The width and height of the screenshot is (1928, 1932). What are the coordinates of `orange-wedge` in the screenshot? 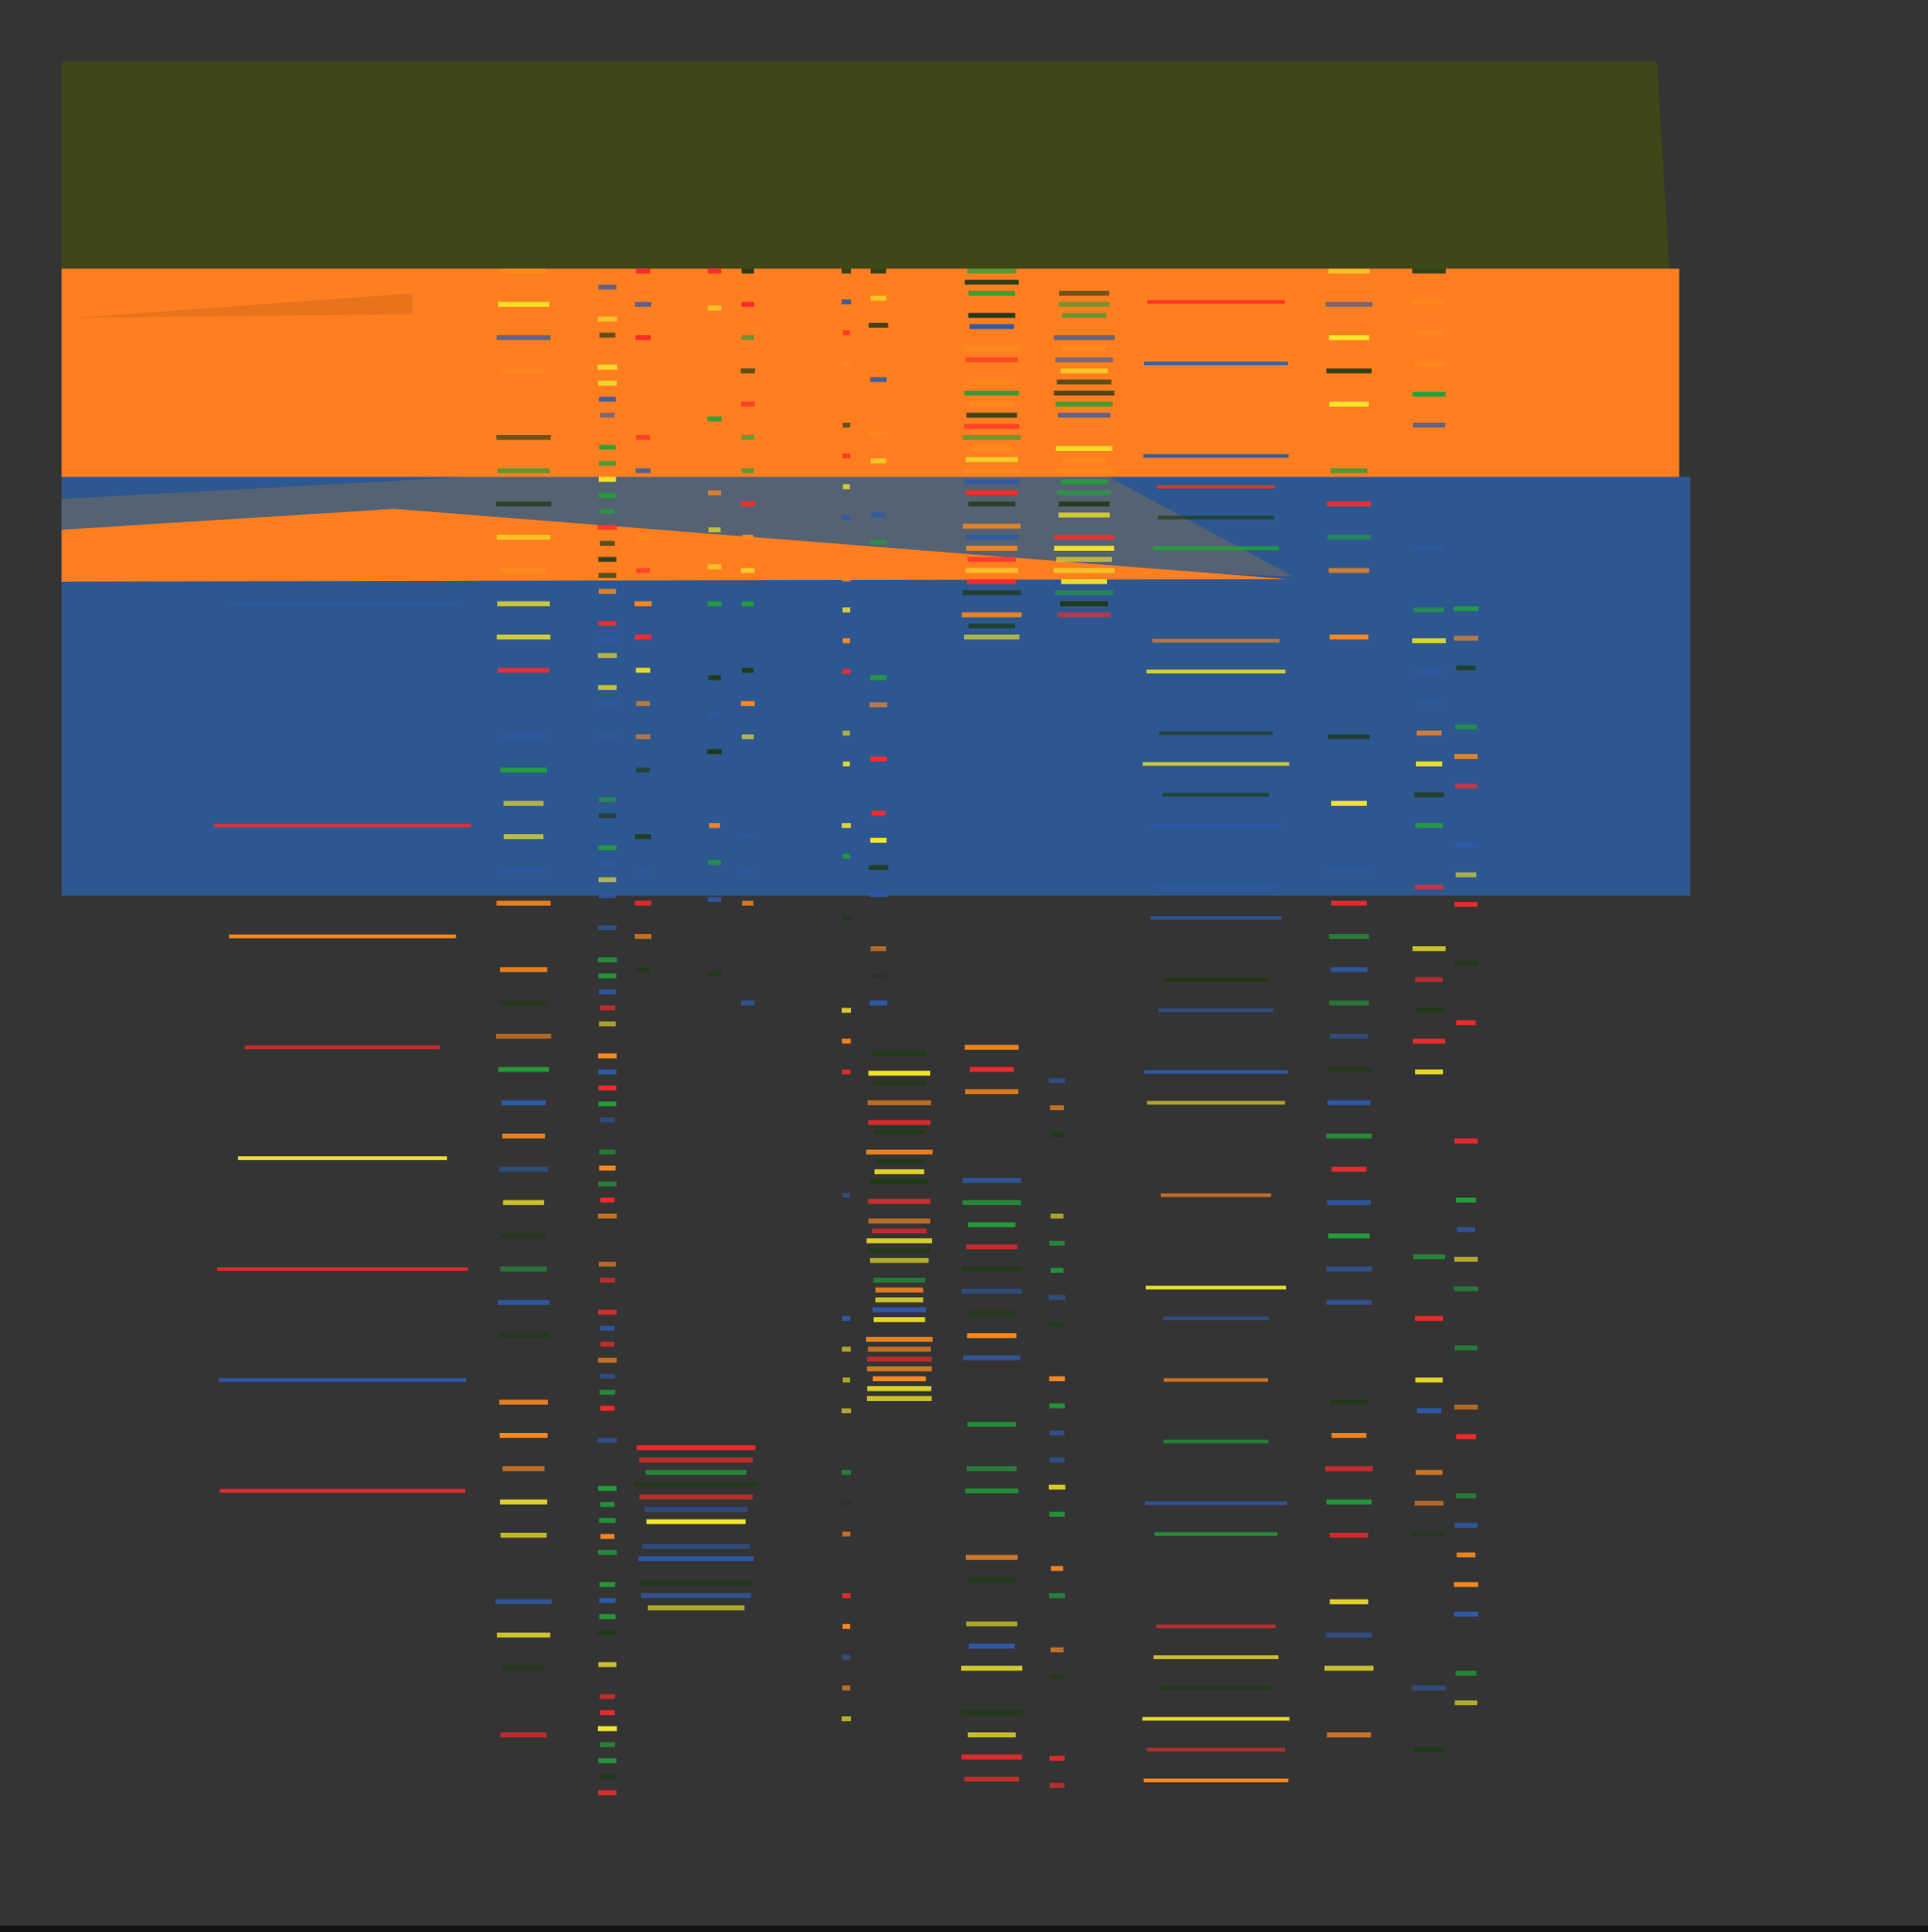 It's located at (674, 545).